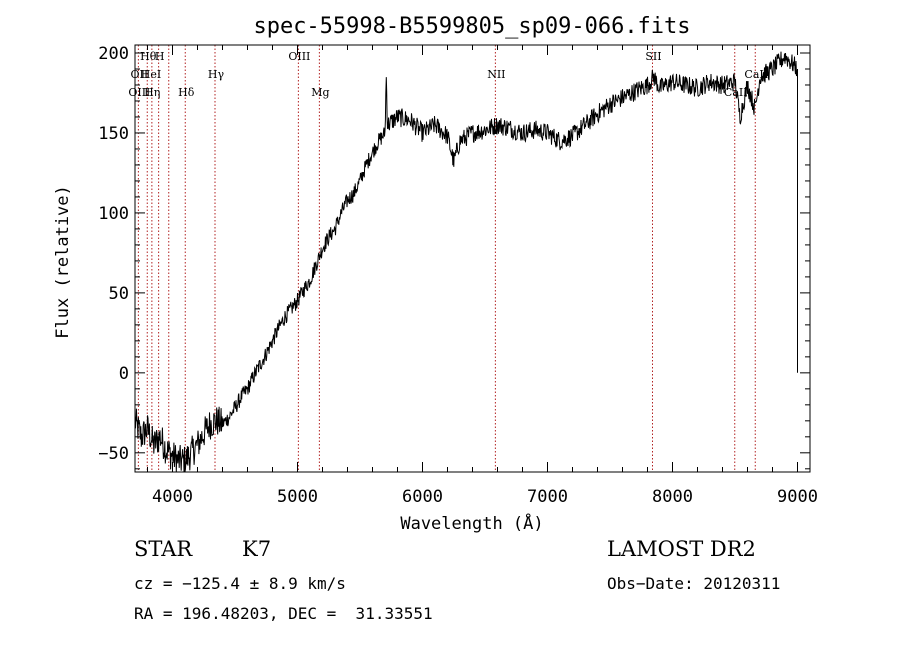 The image size is (900, 649). Describe the element at coordinates (257, 549) in the screenshot. I see `subclass: K7` at that location.